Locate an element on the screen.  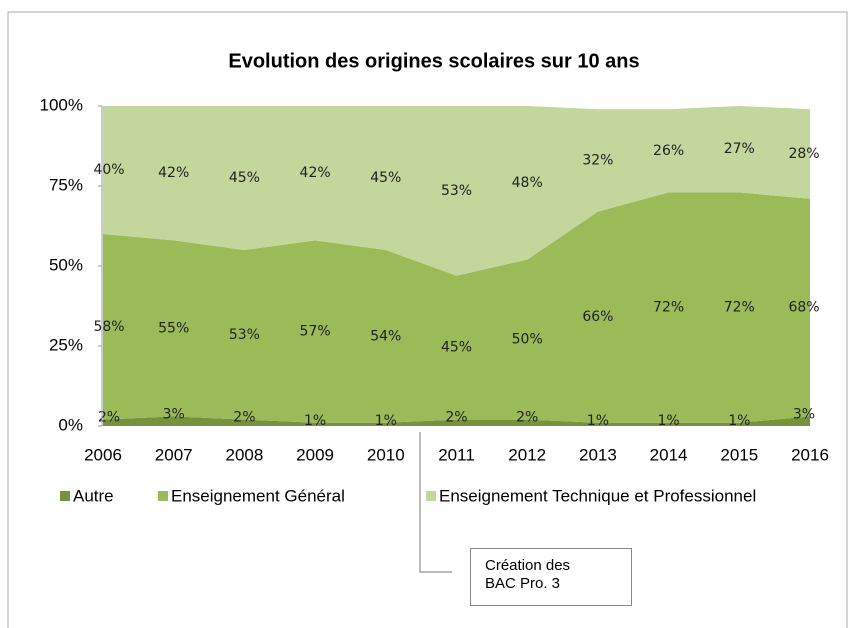
x-tick-label: 2016 is located at coordinates (810, 454).